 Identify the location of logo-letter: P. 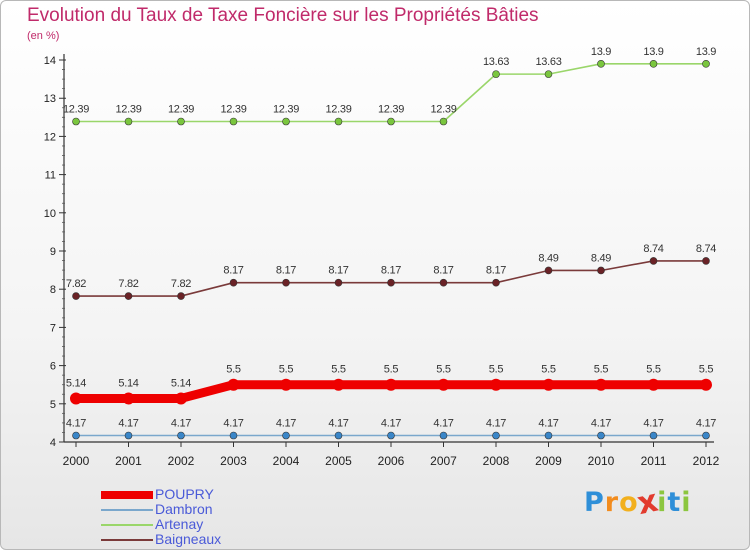
(594, 502).